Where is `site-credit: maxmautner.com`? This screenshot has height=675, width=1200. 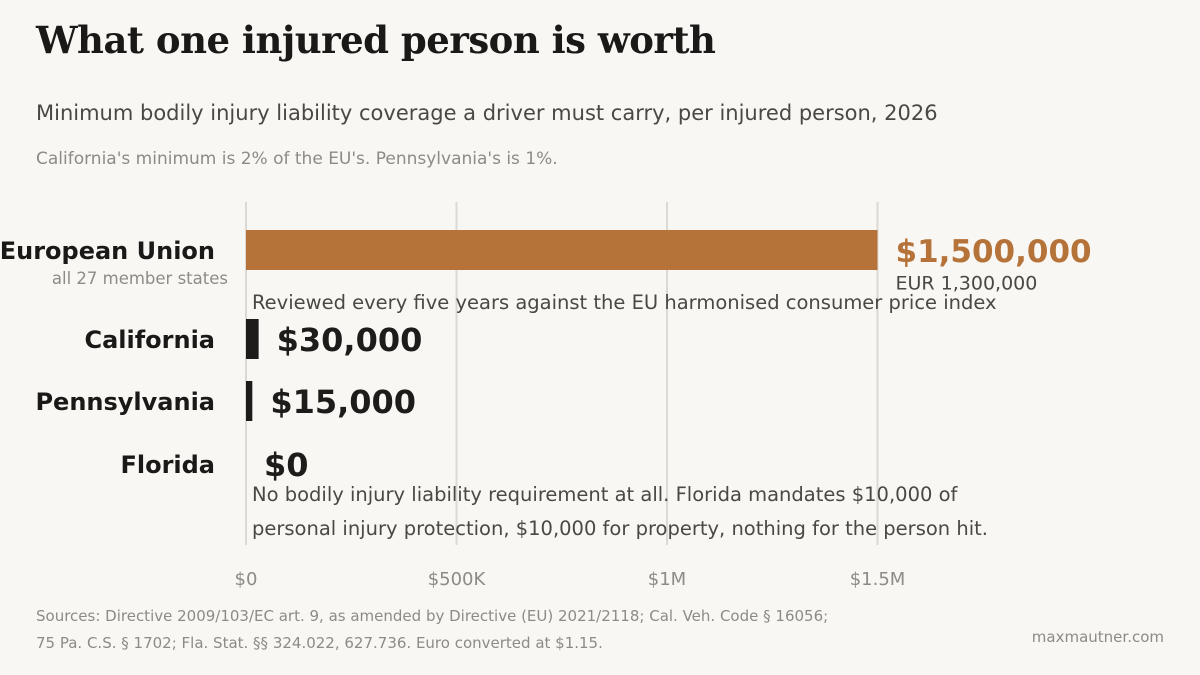
site-credit: maxmautner.com is located at coordinates (1097, 637).